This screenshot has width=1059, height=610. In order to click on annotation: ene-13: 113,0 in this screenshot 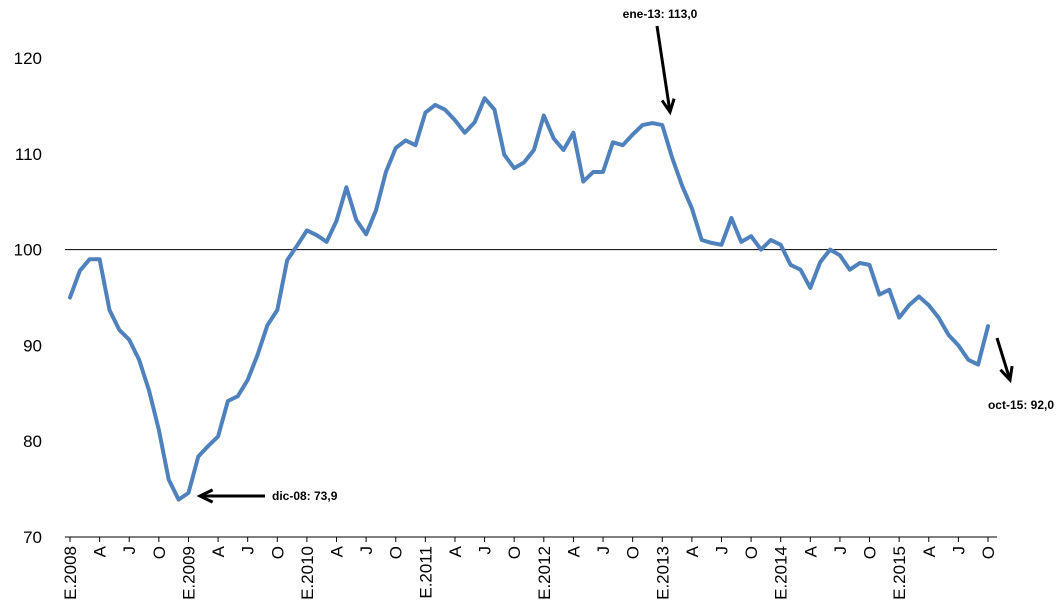, I will do `click(660, 14)`.